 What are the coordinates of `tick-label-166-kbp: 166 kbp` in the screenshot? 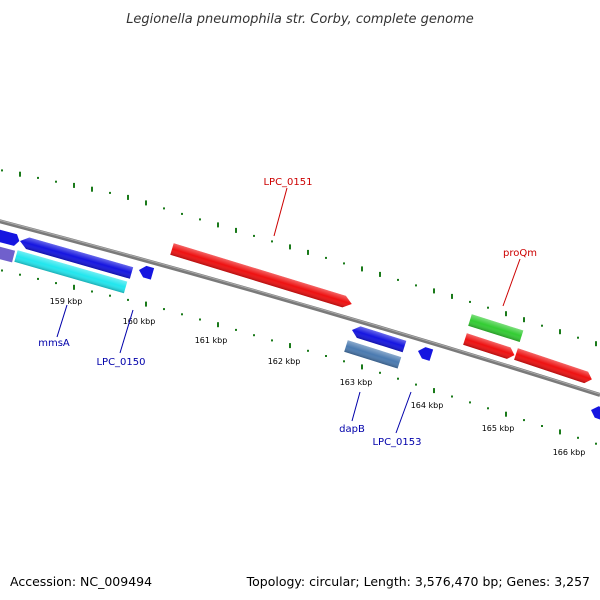 It's located at (569, 452).